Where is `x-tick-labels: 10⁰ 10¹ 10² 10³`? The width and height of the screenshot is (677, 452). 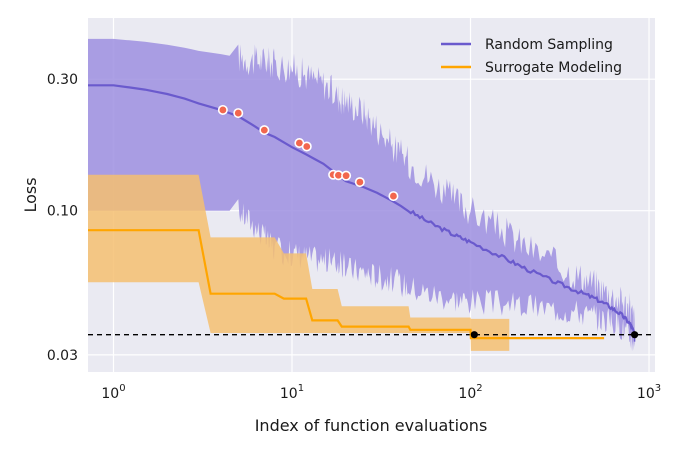 x-tick-labels: 10⁰ 10¹ 10² 10³ is located at coordinates (381, 392).